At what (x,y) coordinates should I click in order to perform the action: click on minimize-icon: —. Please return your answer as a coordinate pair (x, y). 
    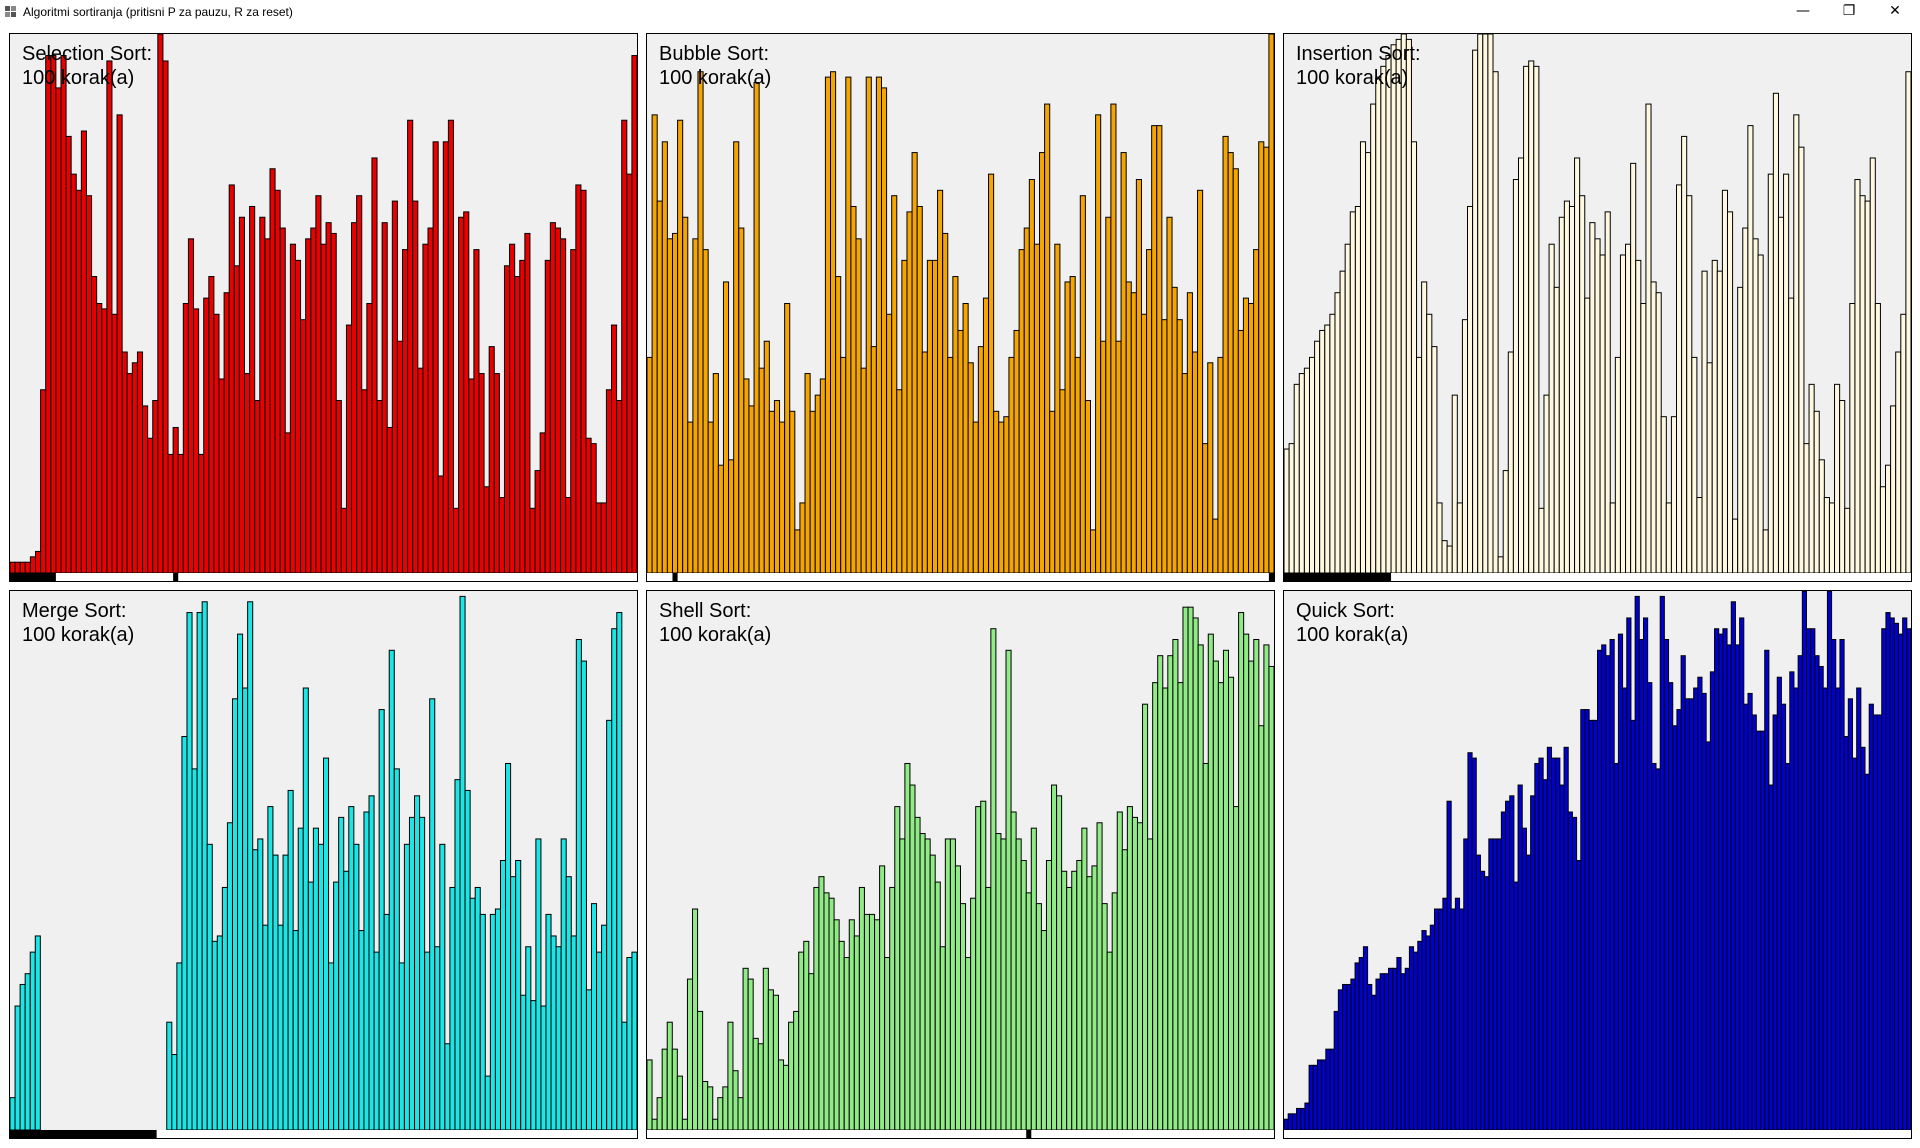
    Looking at the image, I should click on (1803, 11).